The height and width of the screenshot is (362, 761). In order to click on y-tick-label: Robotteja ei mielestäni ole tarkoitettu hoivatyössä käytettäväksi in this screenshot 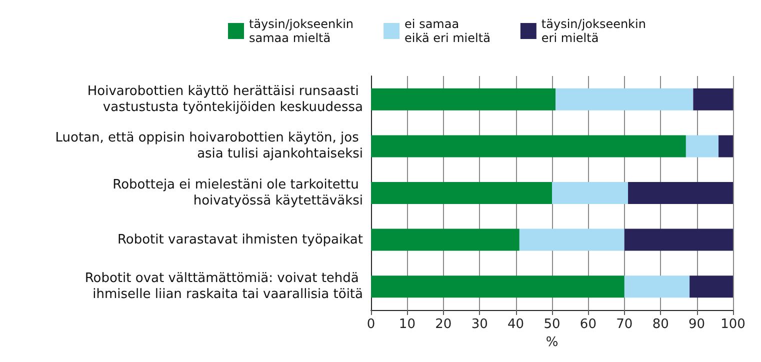, I will do `click(237, 193)`.